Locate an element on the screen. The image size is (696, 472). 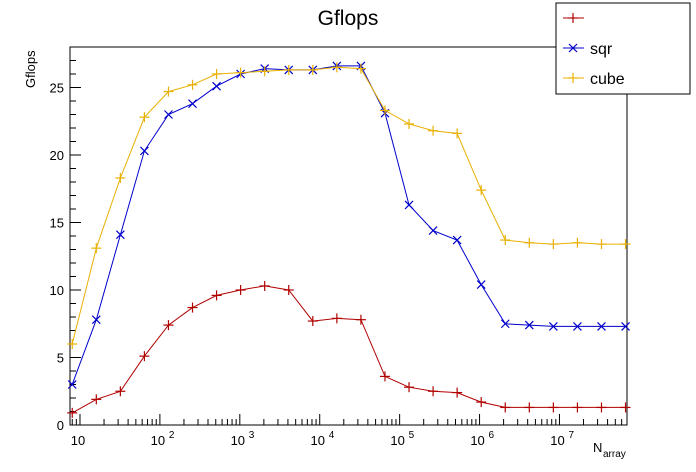
x-axis-title-main: N is located at coordinates (597, 447).